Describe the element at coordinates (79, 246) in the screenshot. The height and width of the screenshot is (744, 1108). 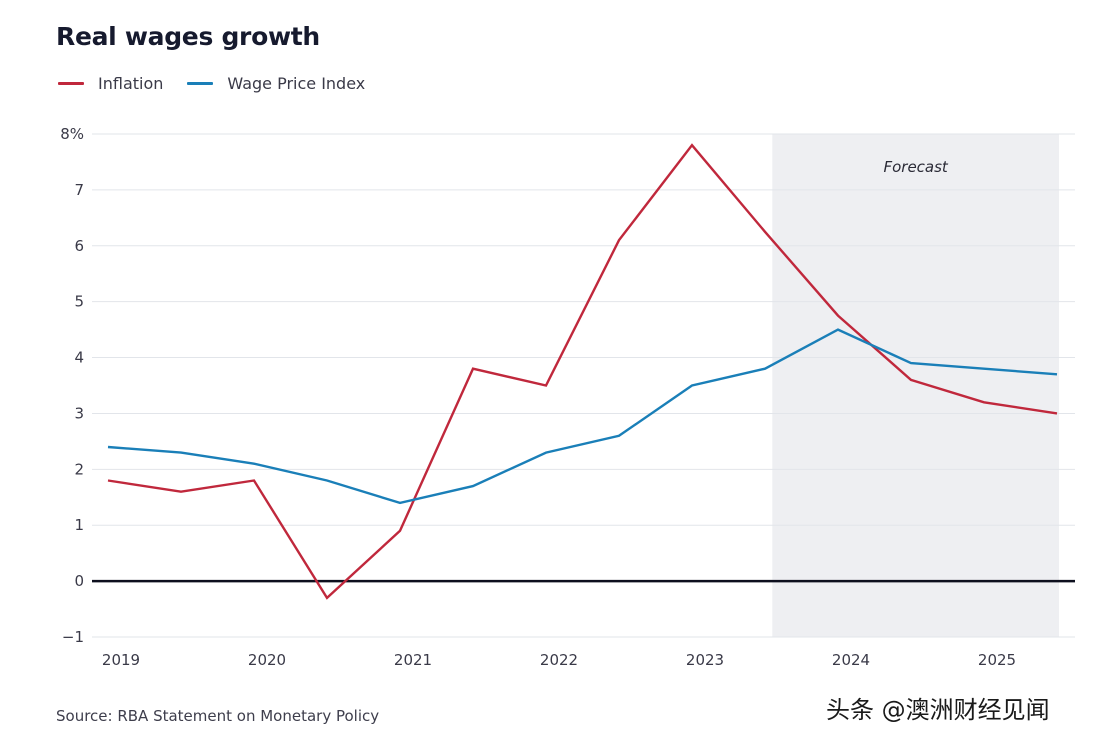
I see `y-tick-label: 6` at that location.